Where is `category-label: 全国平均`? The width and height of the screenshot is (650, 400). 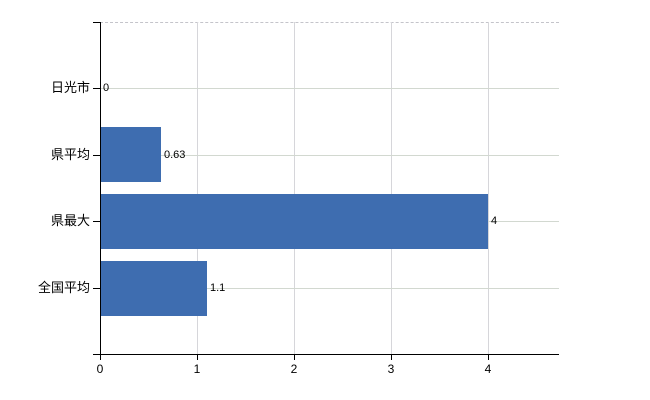 category-label: 全国平均 is located at coordinates (63, 287).